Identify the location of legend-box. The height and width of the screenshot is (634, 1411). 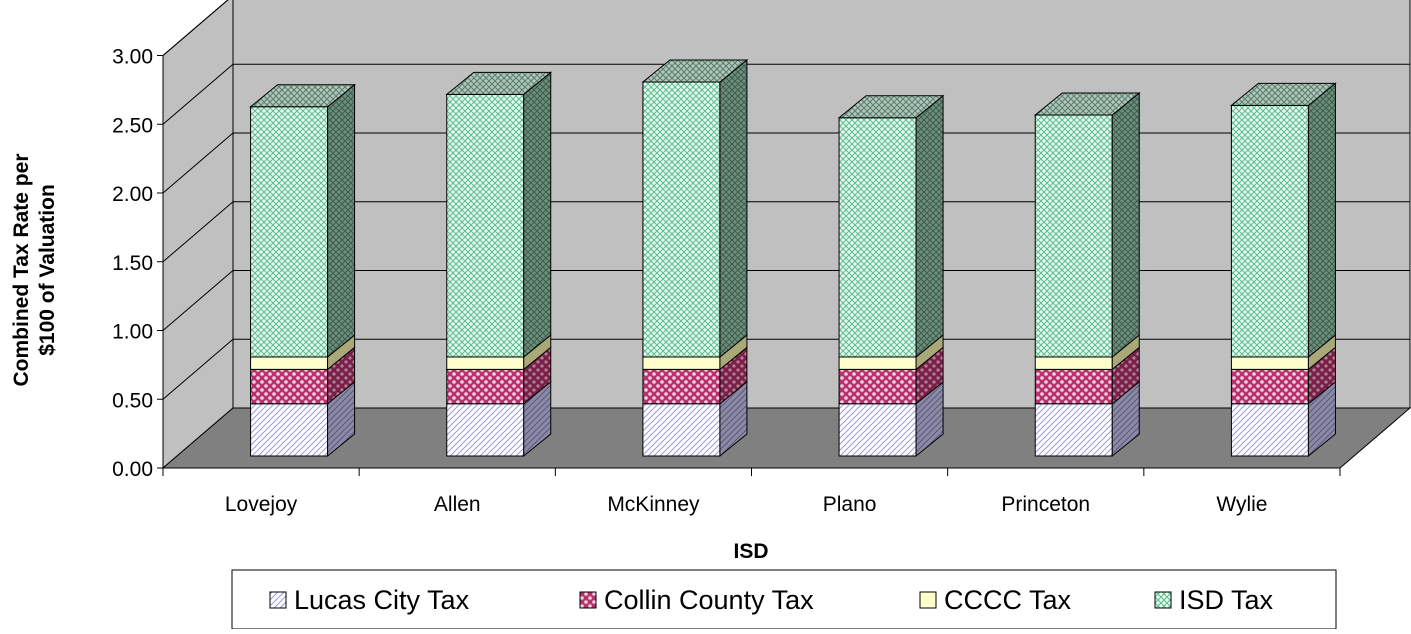
(784, 599).